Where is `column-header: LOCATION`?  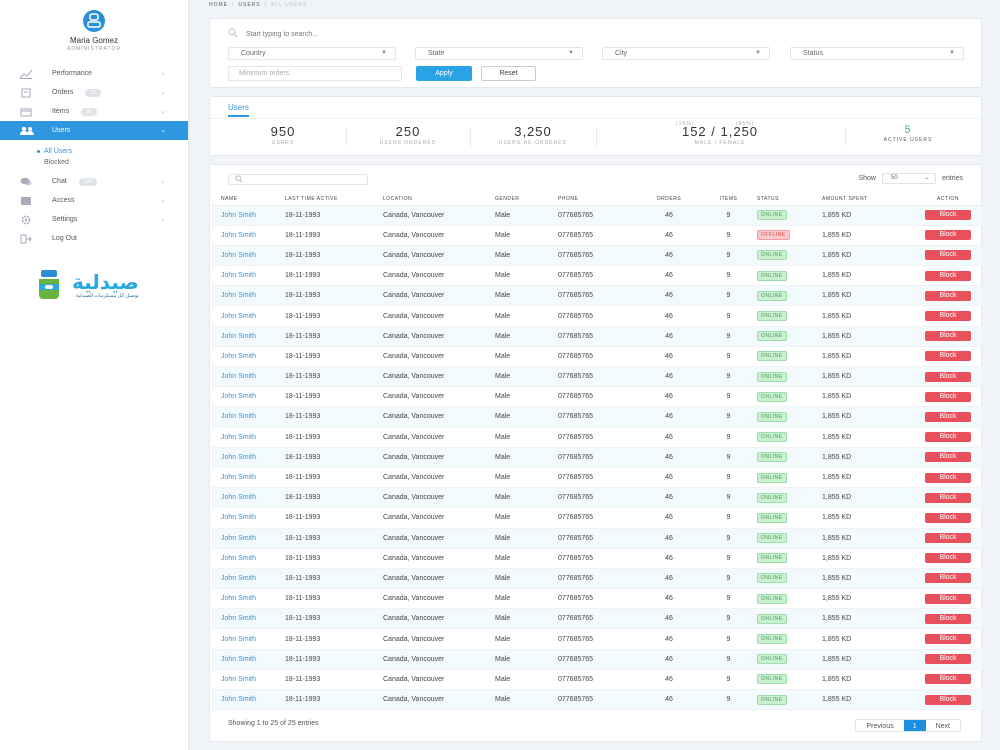 column-header: LOCATION is located at coordinates (439, 200).